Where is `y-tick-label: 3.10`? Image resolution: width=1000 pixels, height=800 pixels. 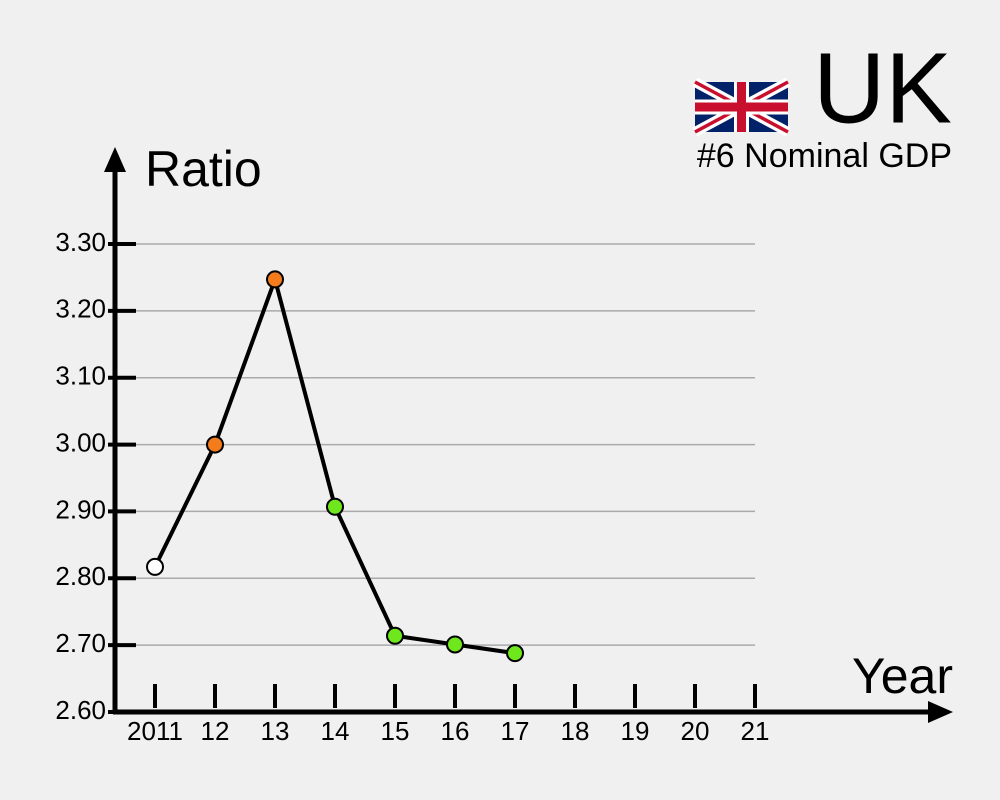
y-tick-label: 3.10 is located at coordinates (80, 376).